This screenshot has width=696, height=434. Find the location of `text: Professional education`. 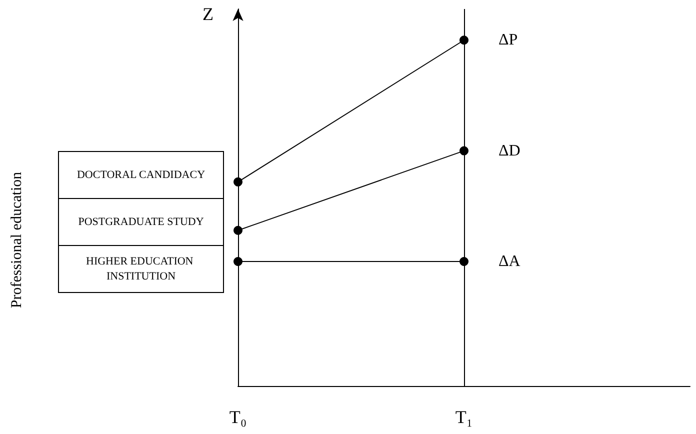

text: Professional education is located at coordinates (17, 239).